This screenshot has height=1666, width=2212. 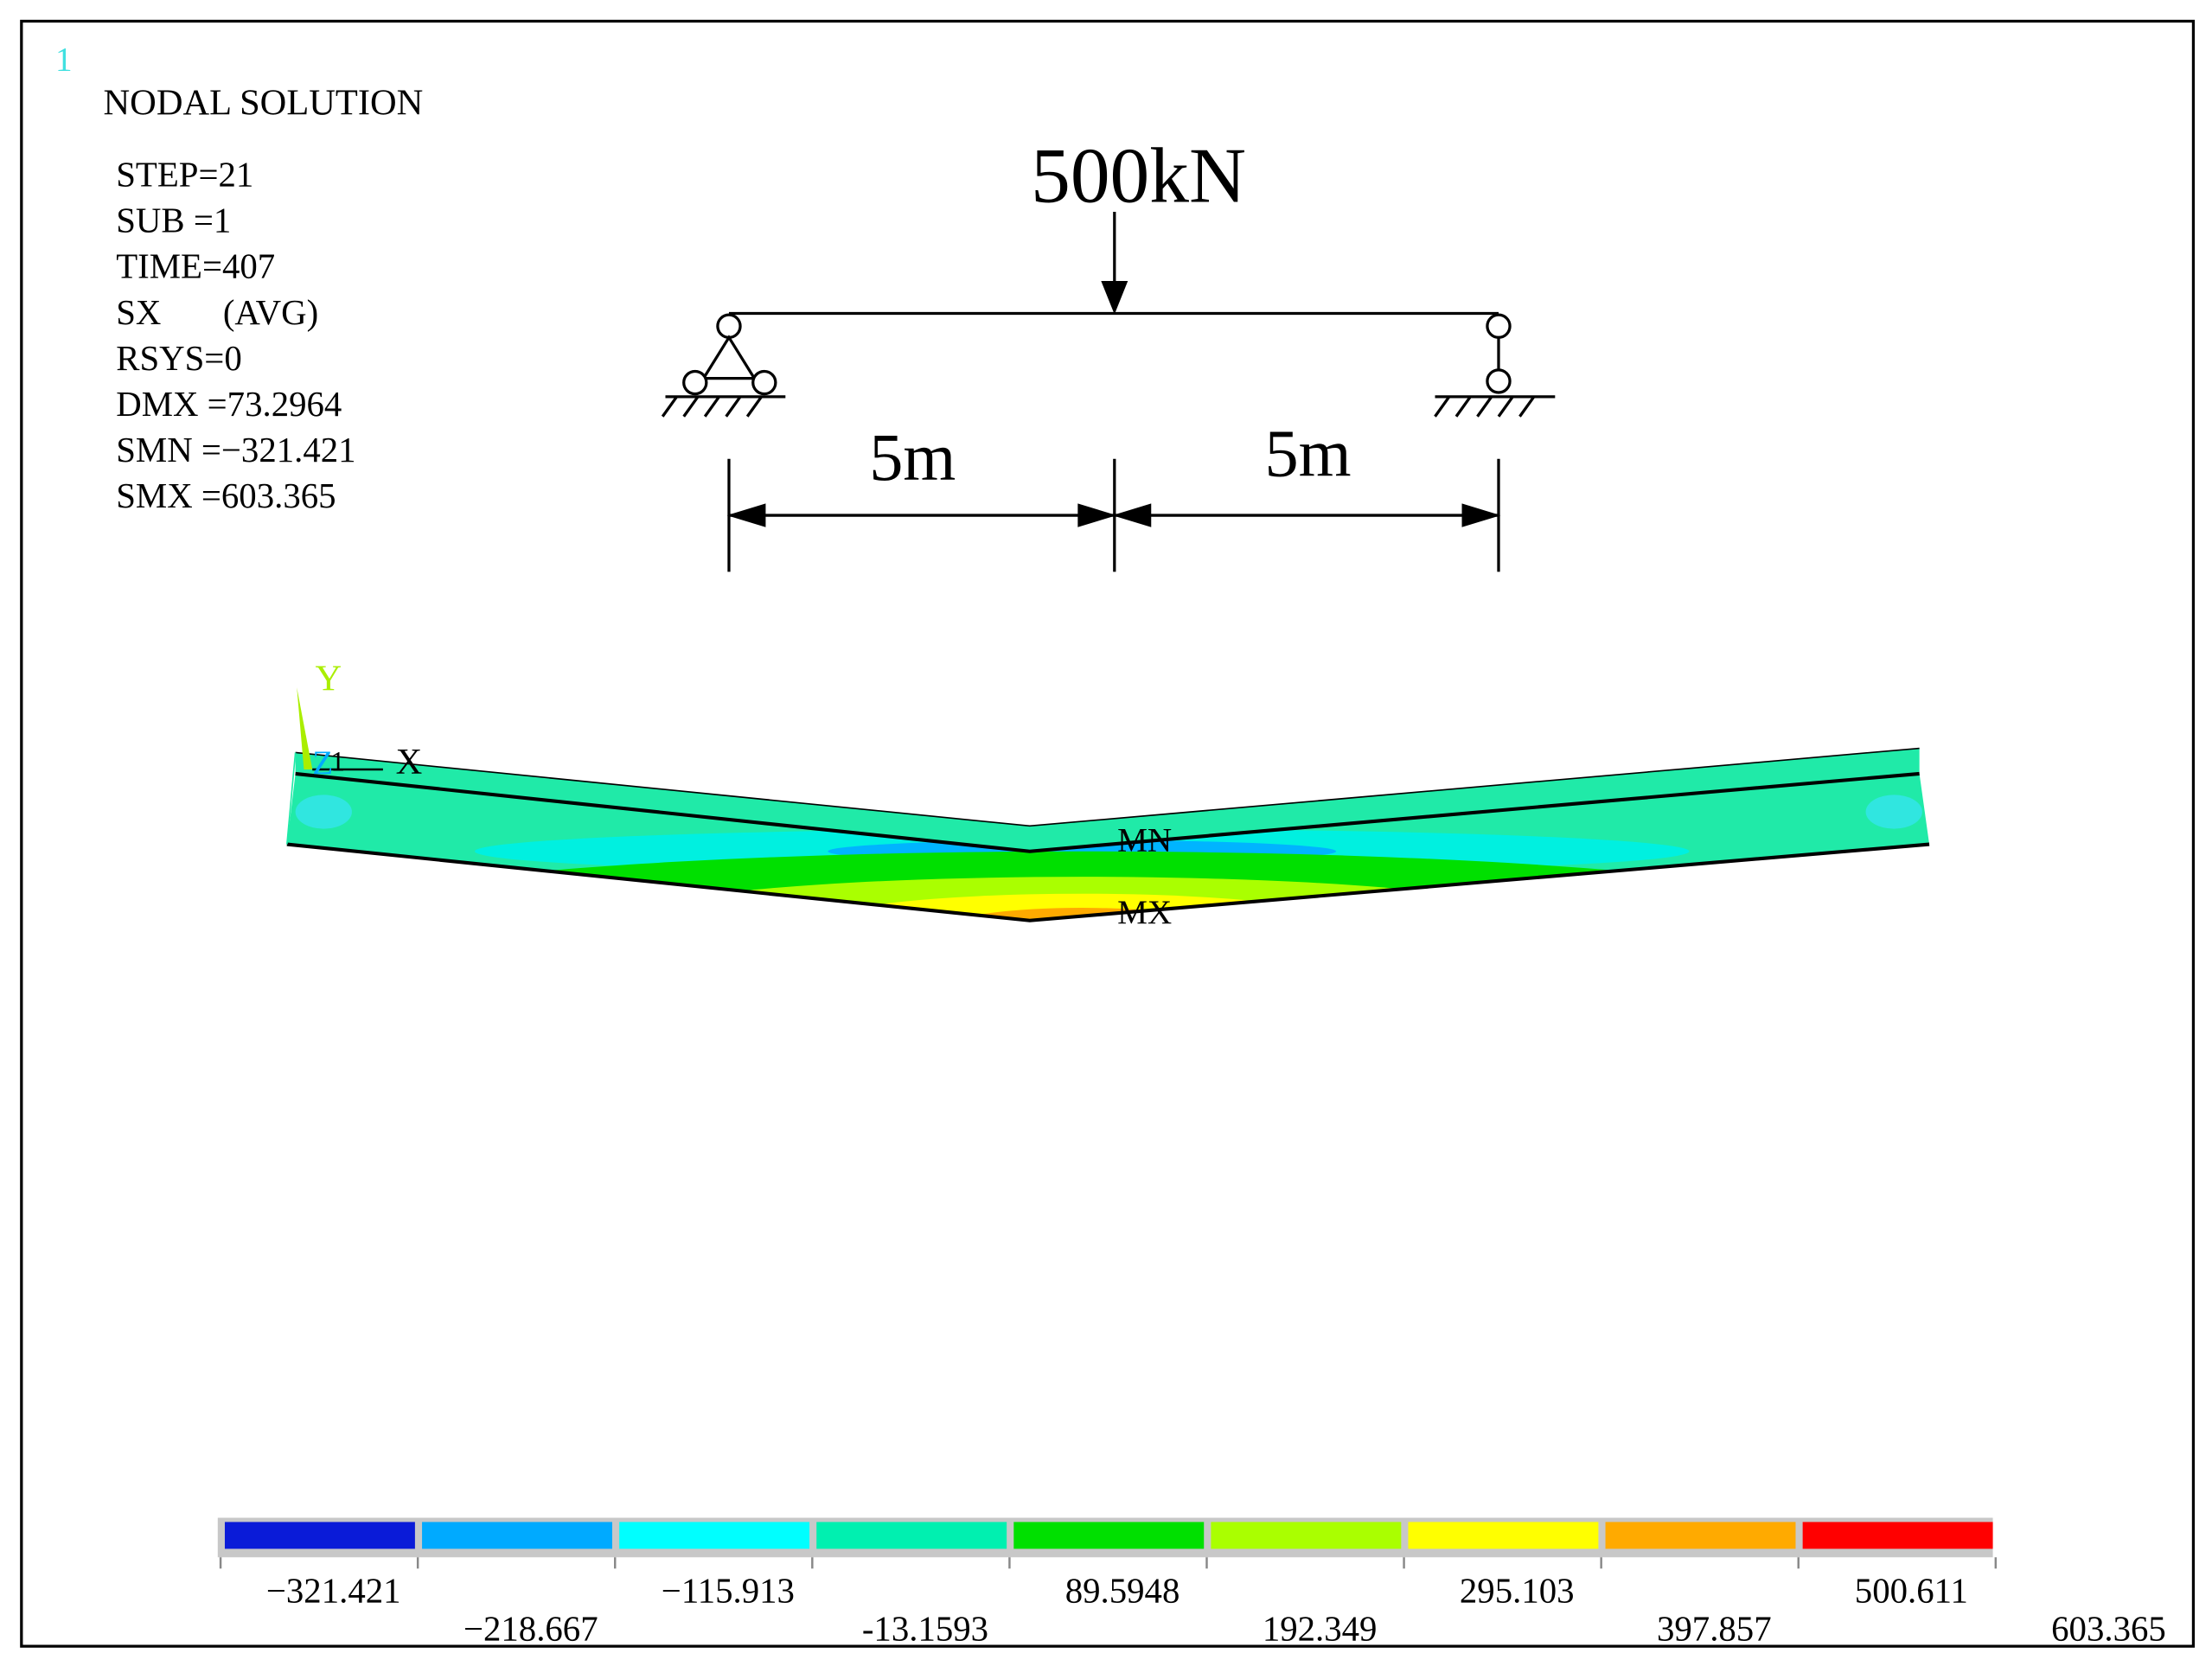 What do you see at coordinates (728, 1591) in the screenshot?
I see `legend-label: −115.913` at bounding box center [728, 1591].